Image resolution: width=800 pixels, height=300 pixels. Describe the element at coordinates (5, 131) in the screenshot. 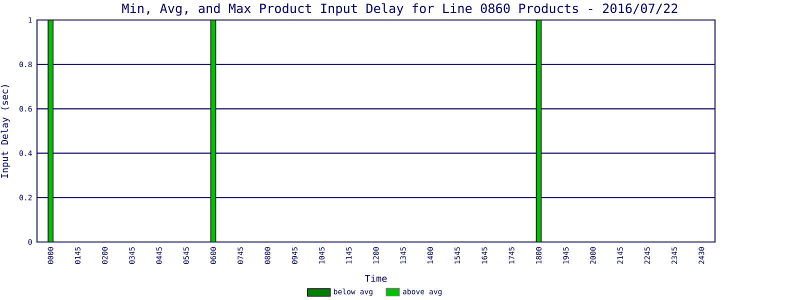

I see `y-axis-title: Input Delay (sec)` at that location.